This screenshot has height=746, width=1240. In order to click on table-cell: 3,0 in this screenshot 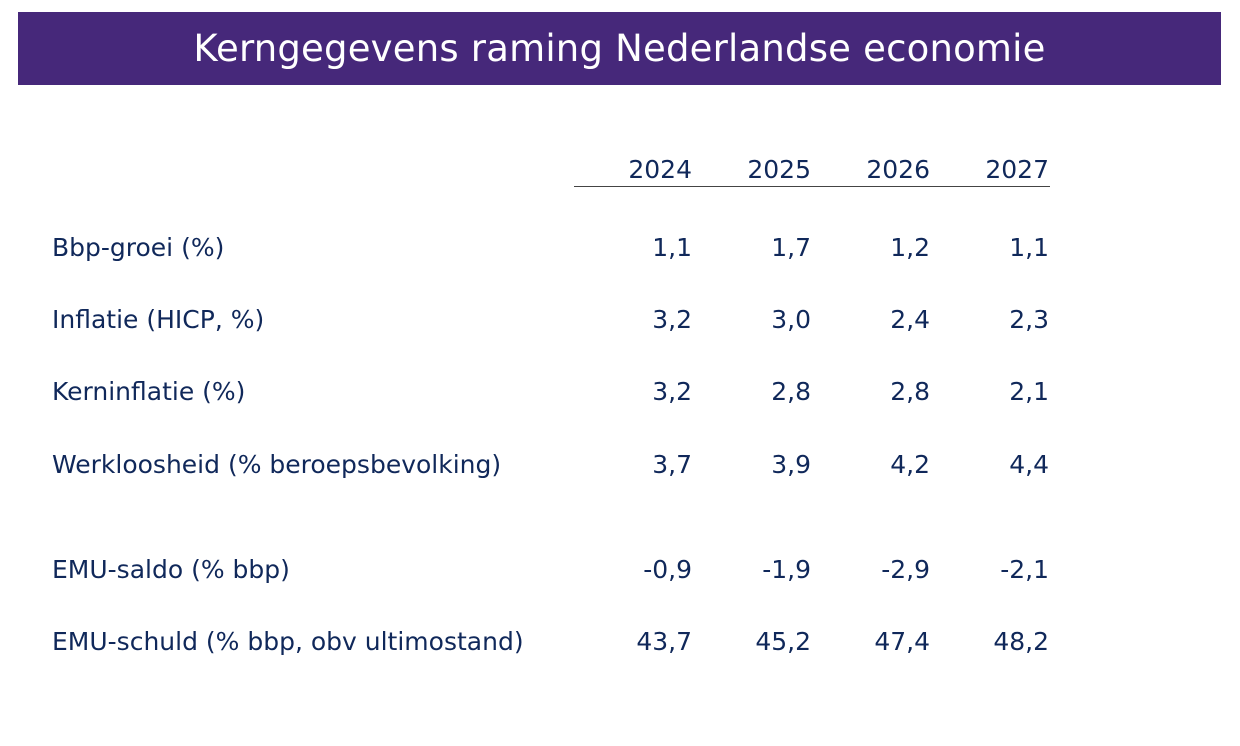, I will do `click(791, 319)`.